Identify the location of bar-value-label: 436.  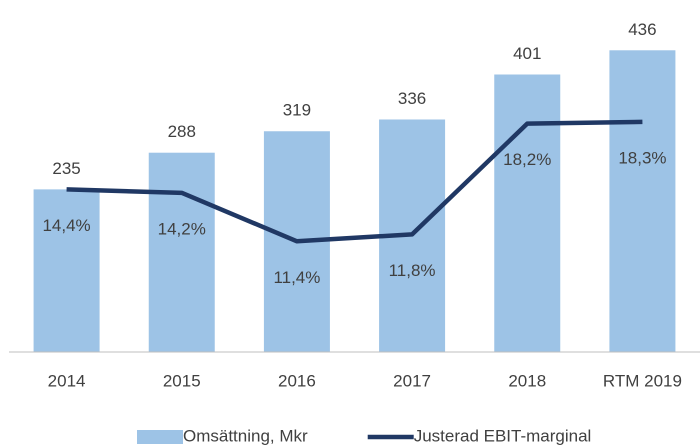
(642, 29).